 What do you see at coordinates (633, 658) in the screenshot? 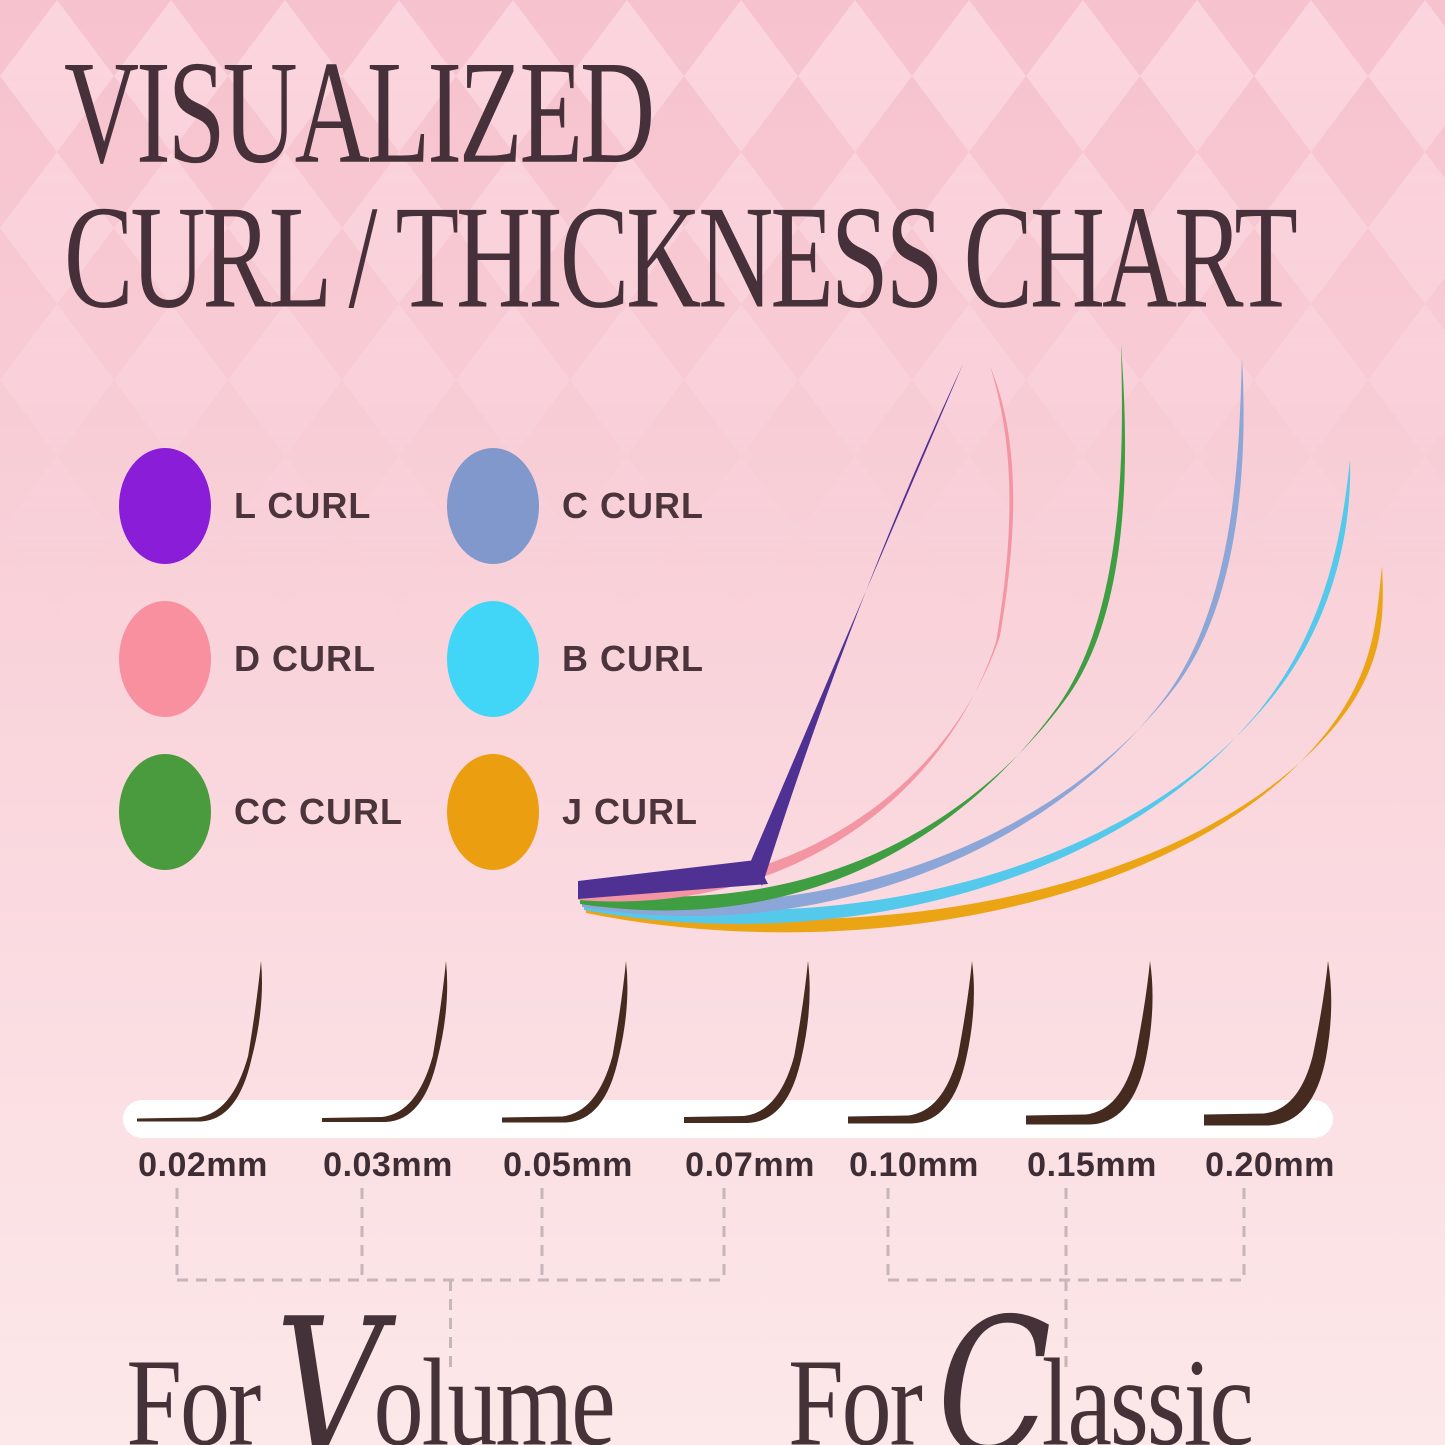
I see `legend-label: B CURL` at bounding box center [633, 658].